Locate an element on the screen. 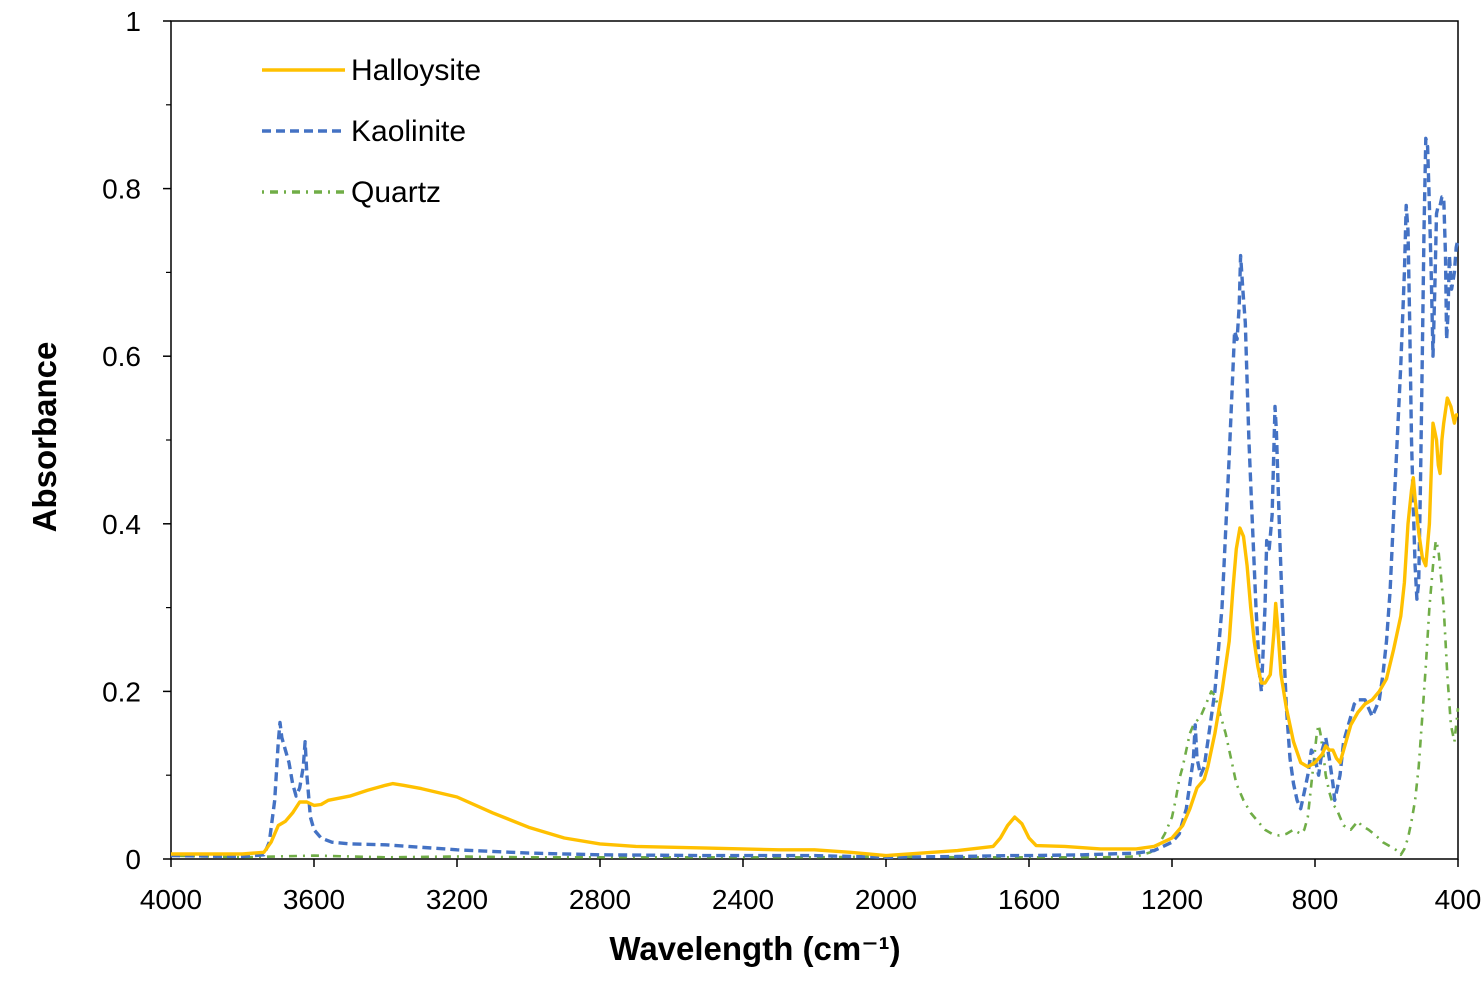 The image size is (1484, 998). x-axis-title: Wavelength (cm⁻¹) is located at coordinates (754, 948).